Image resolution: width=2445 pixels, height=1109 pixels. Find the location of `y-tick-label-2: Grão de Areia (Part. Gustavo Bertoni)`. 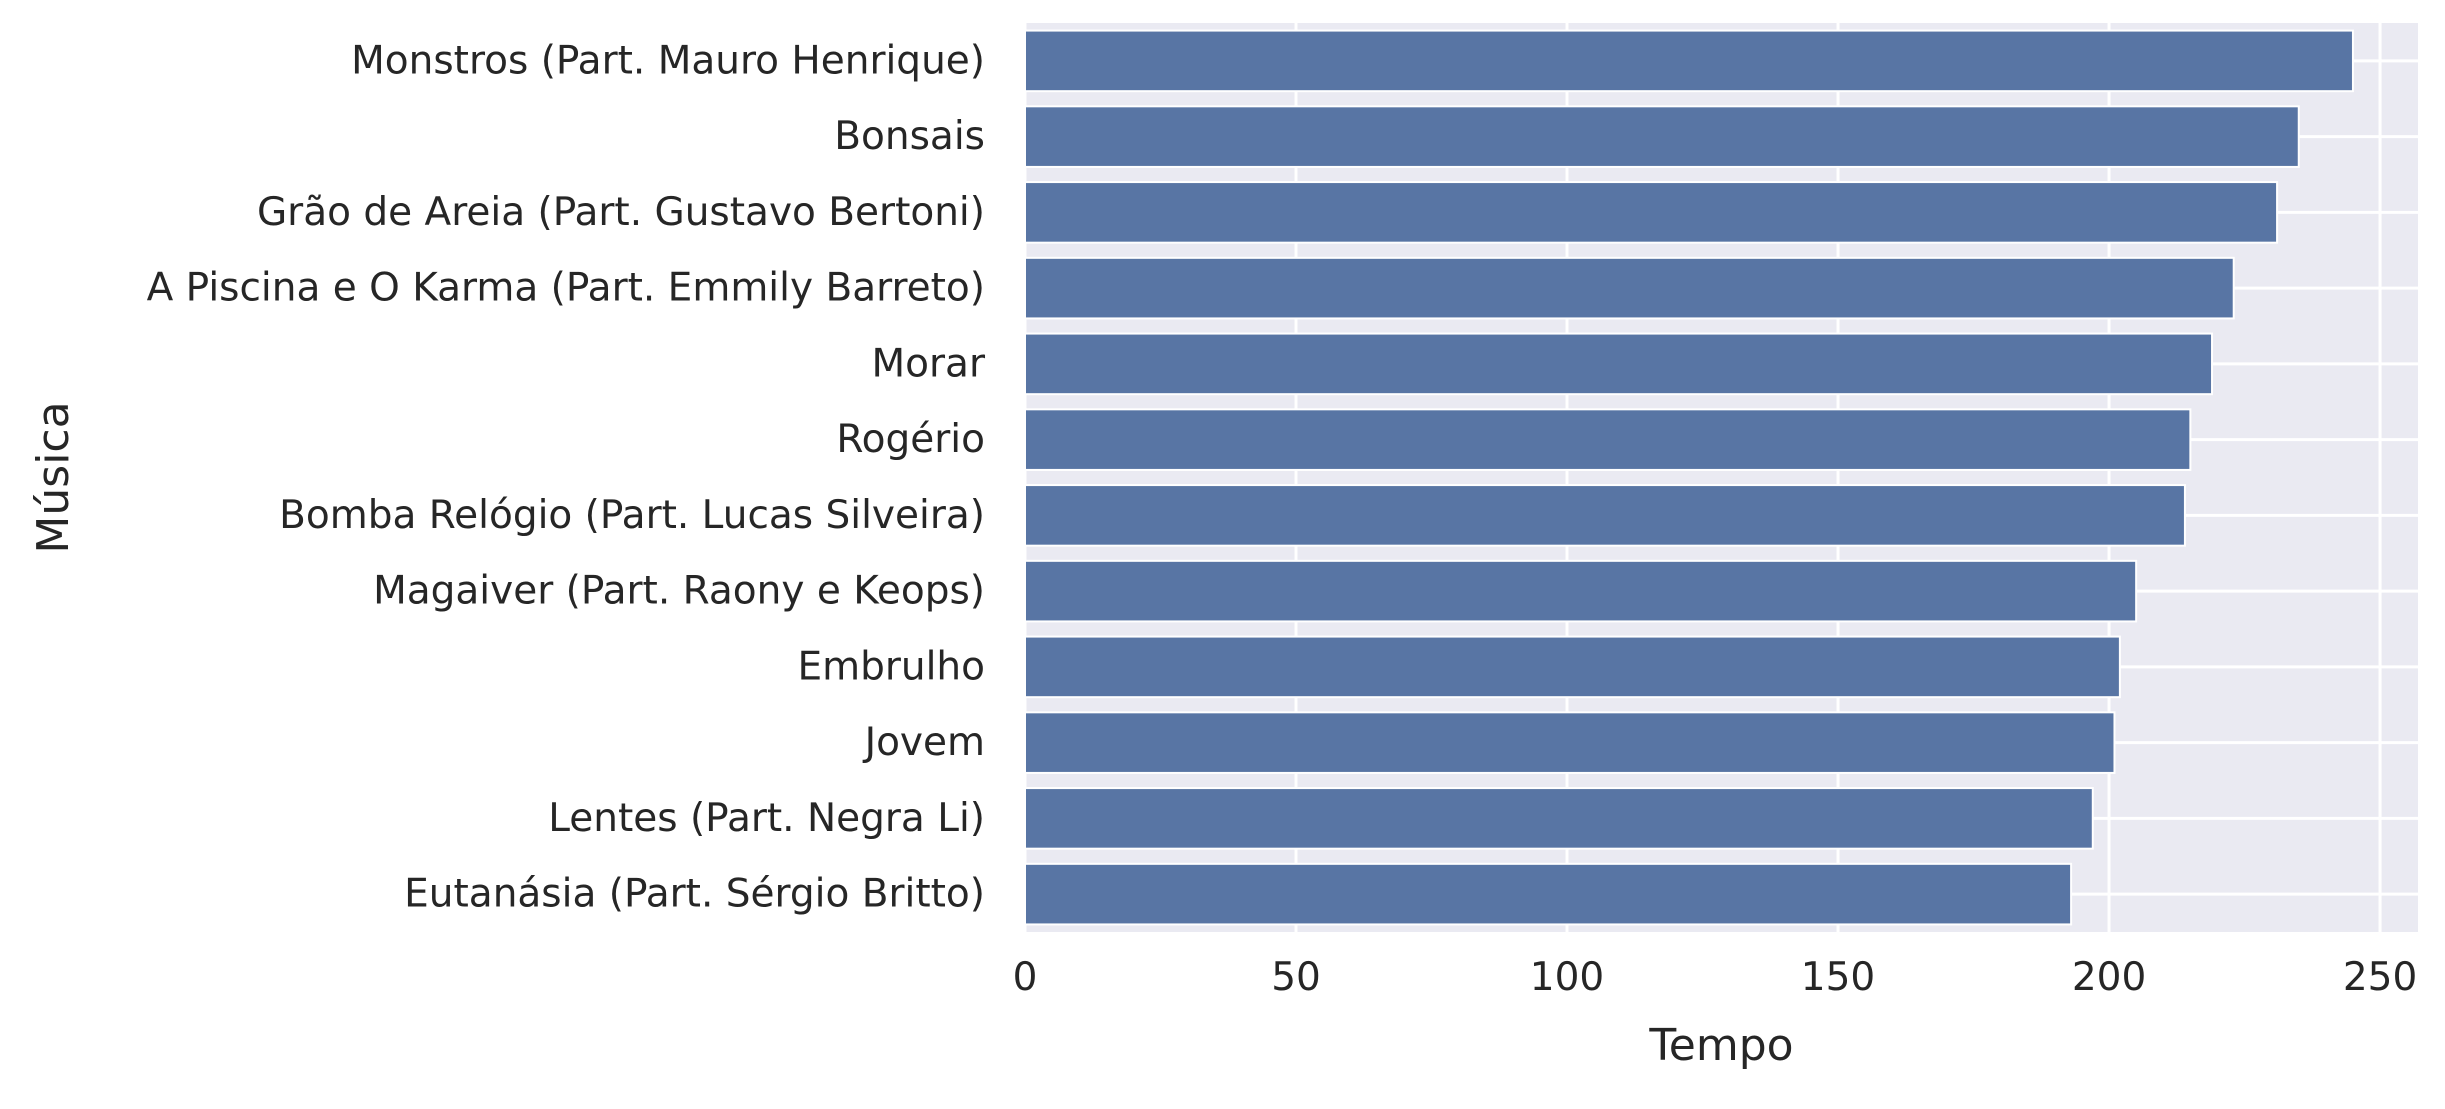

y-tick-label-2: Grão de Areia (Part. Gustavo Bertoni) is located at coordinates (621, 212).